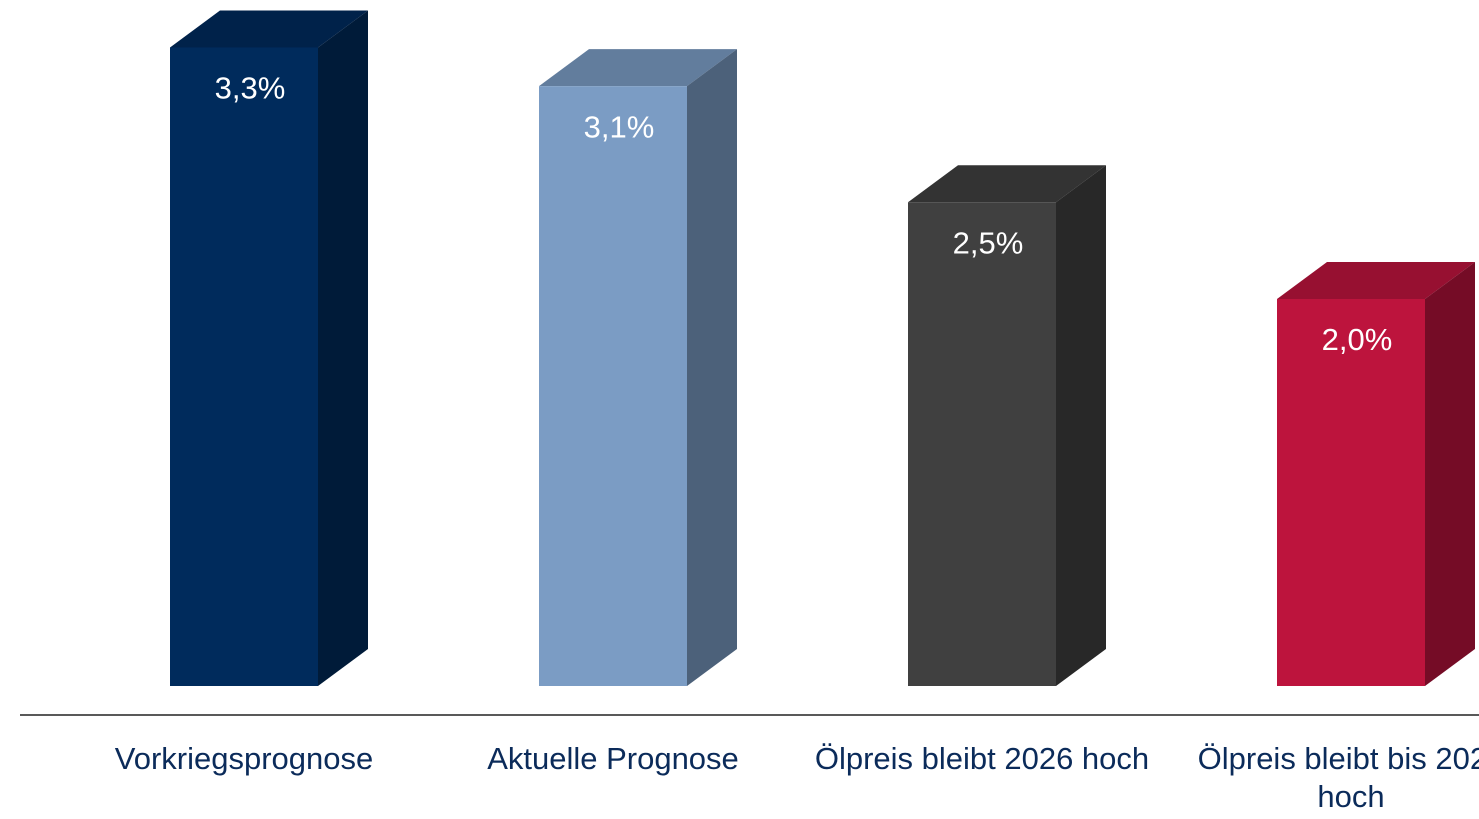 The height and width of the screenshot is (819, 1479). Describe the element at coordinates (982, 758) in the screenshot. I see `x-tick-label: Ölpreis bleibt 2026 hoch` at that location.